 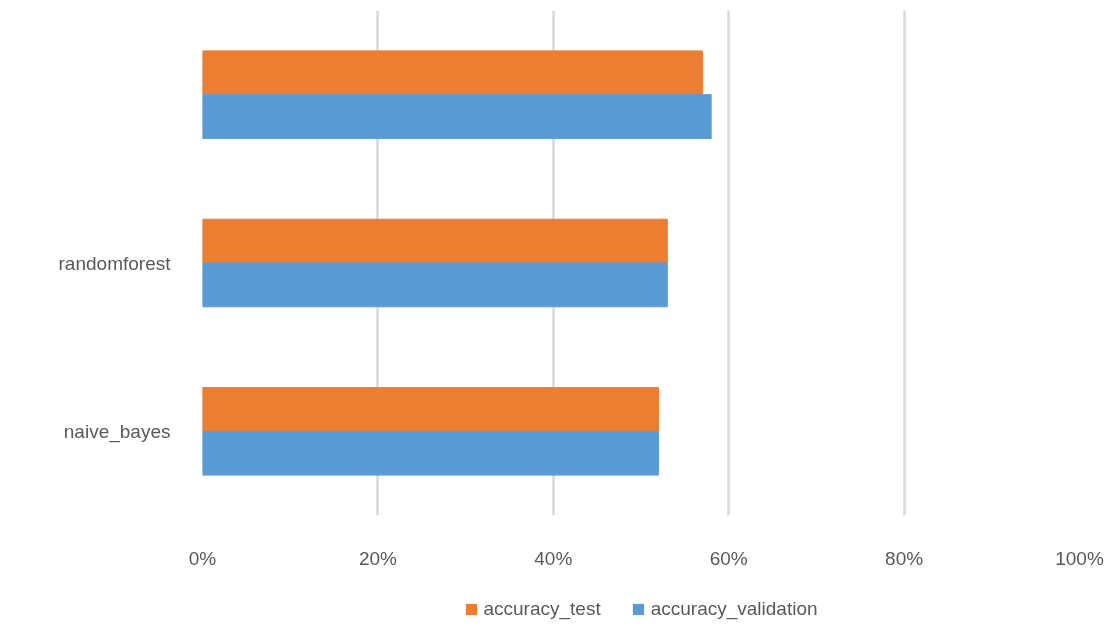 I want to click on y-tick-label: randomforest, so click(x=115, y=263).